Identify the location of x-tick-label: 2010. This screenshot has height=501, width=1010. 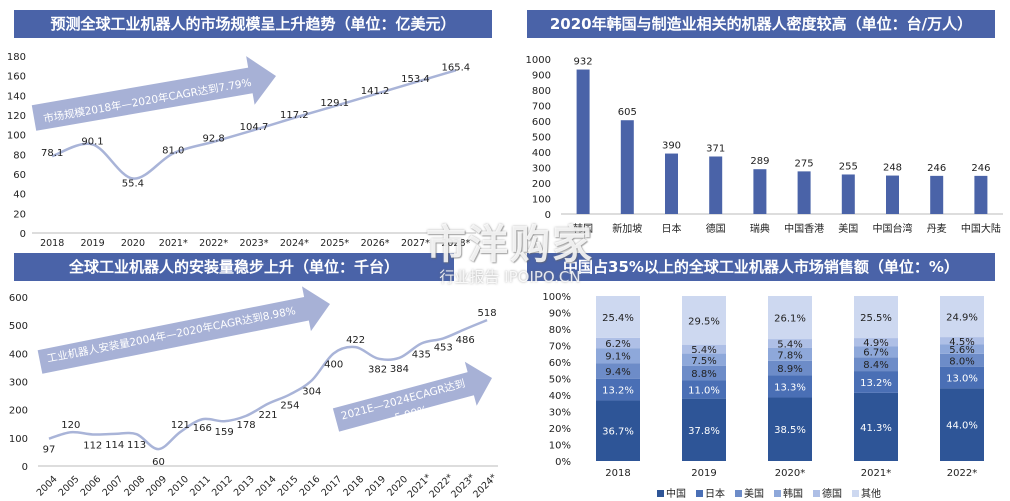
(178, 486).